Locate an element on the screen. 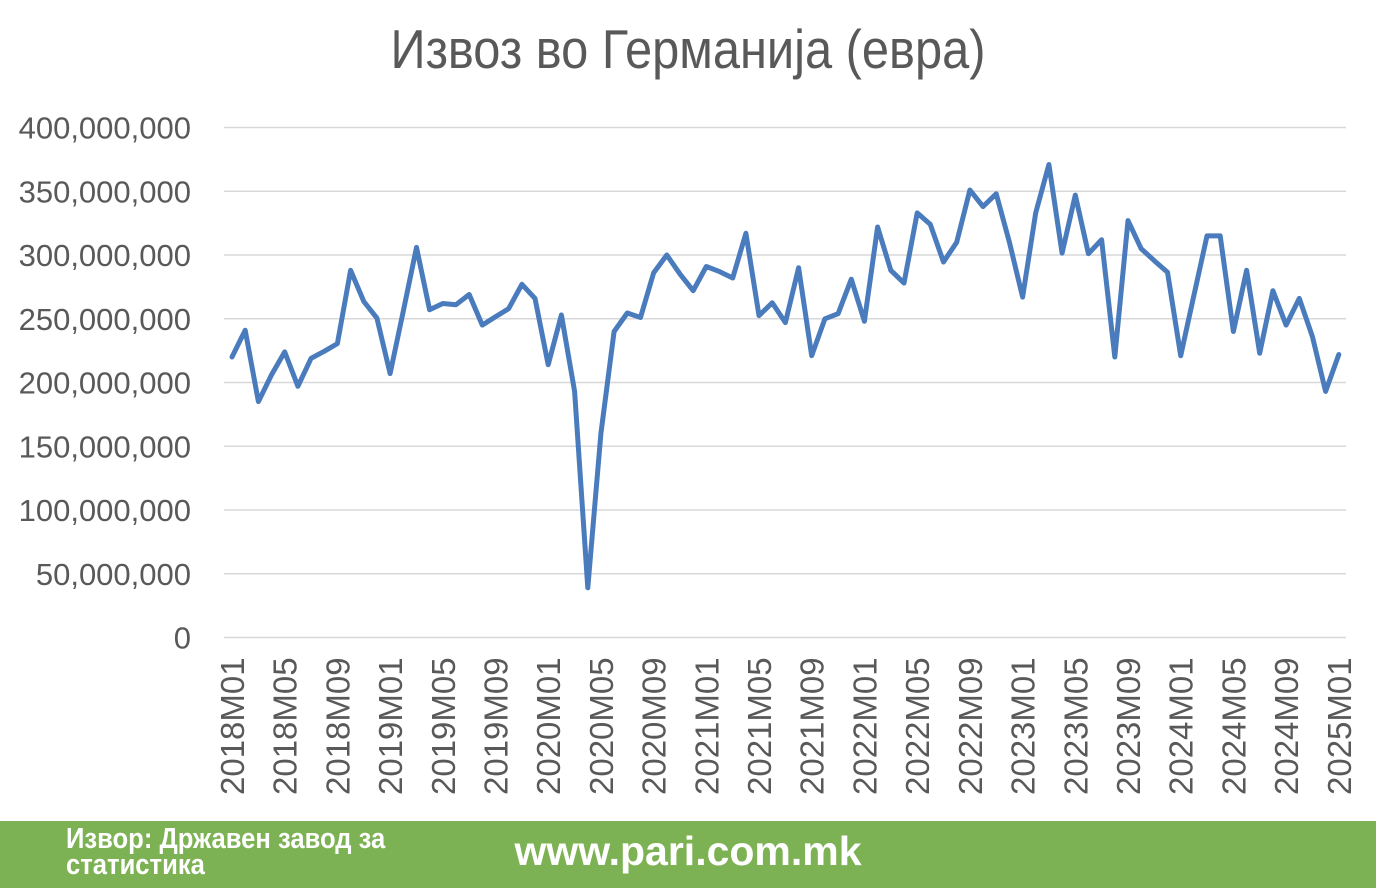 The width and height of the screenshot is (1376, 888). svg-text: 2021M05 is located at coordinates (759, 726).